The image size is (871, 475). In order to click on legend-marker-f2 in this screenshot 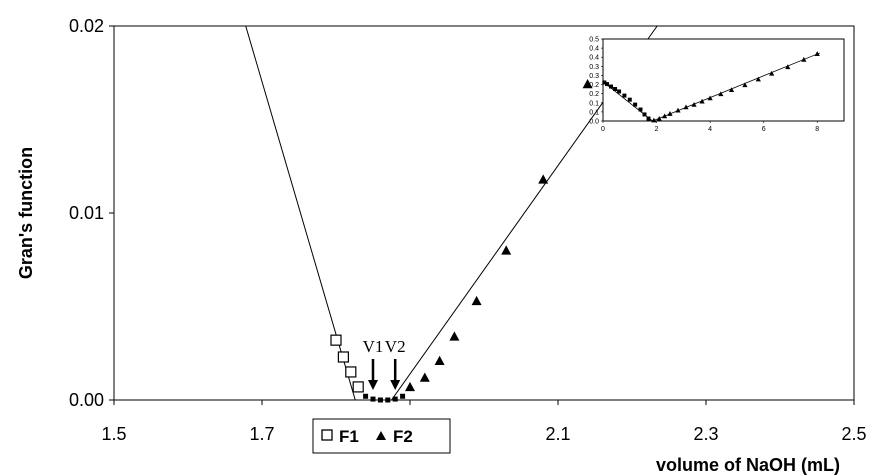, I will do `click(381, 435)`.